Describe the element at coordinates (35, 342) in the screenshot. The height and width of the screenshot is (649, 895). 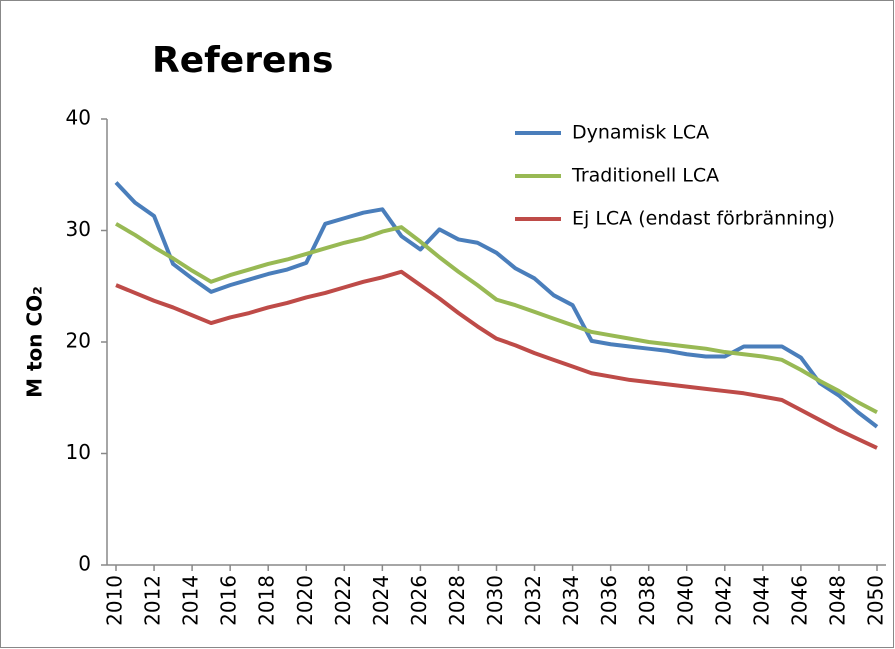
I see `y-axis-label: M ton CO₂` at that location.